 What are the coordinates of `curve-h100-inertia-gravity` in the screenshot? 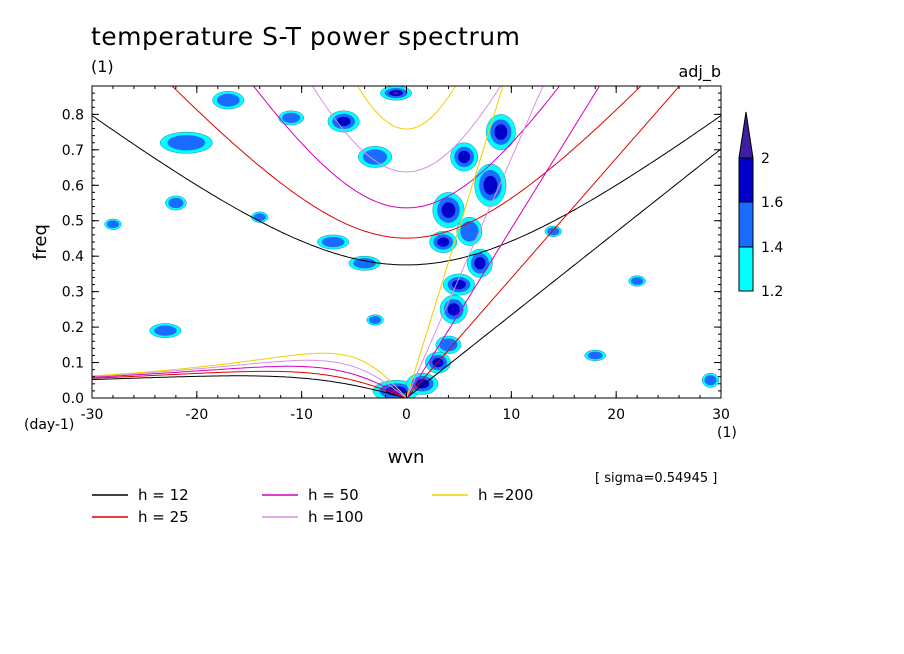 It's located at (406, 129).